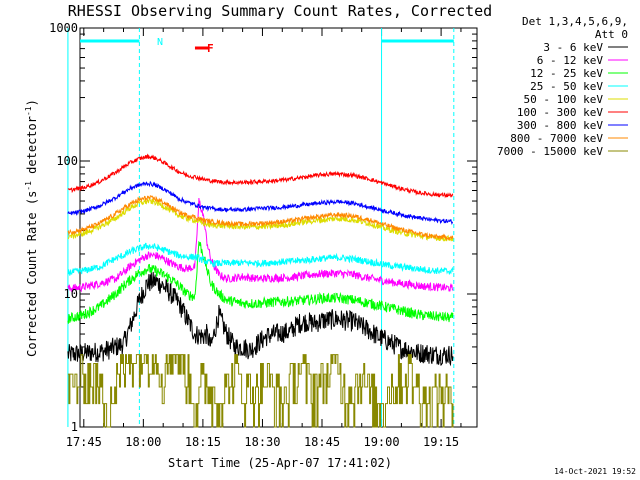 The width and height of the screenshot is (640, 480). Describe the element at coordinates (160, 42) in the screenshot. I see `night-label: N` at that location.